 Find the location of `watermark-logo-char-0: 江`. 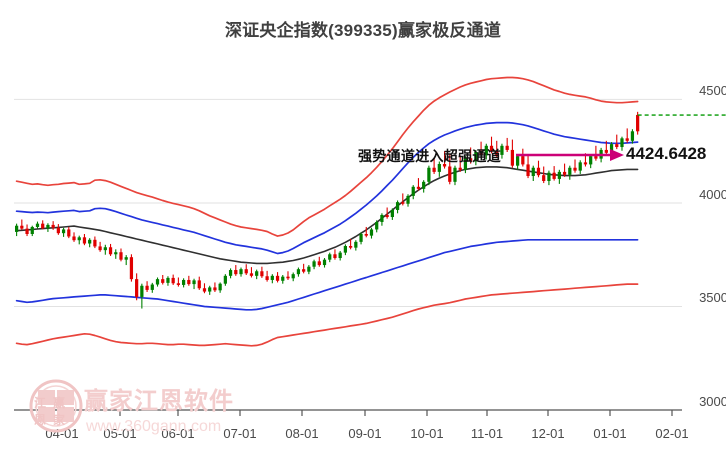

watermark-logo-char-0: 江 is located at coordinates (40, 403).